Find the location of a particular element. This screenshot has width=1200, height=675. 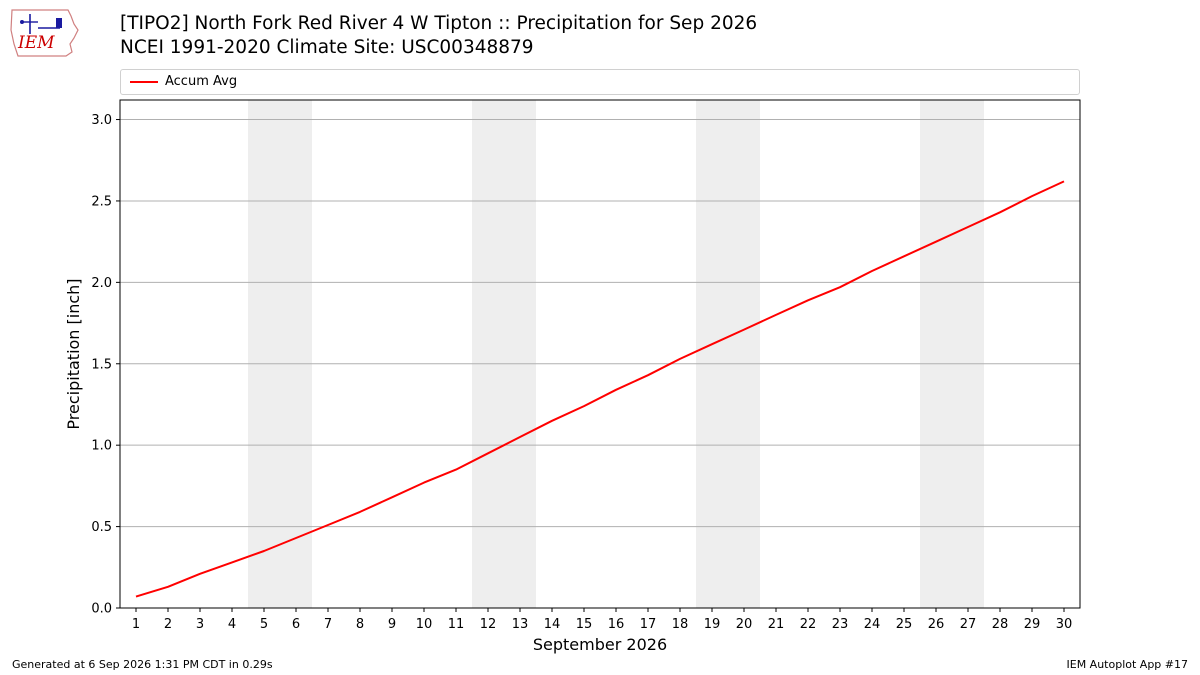

x-tick-label: 27 is located at coordinates (968, 624).